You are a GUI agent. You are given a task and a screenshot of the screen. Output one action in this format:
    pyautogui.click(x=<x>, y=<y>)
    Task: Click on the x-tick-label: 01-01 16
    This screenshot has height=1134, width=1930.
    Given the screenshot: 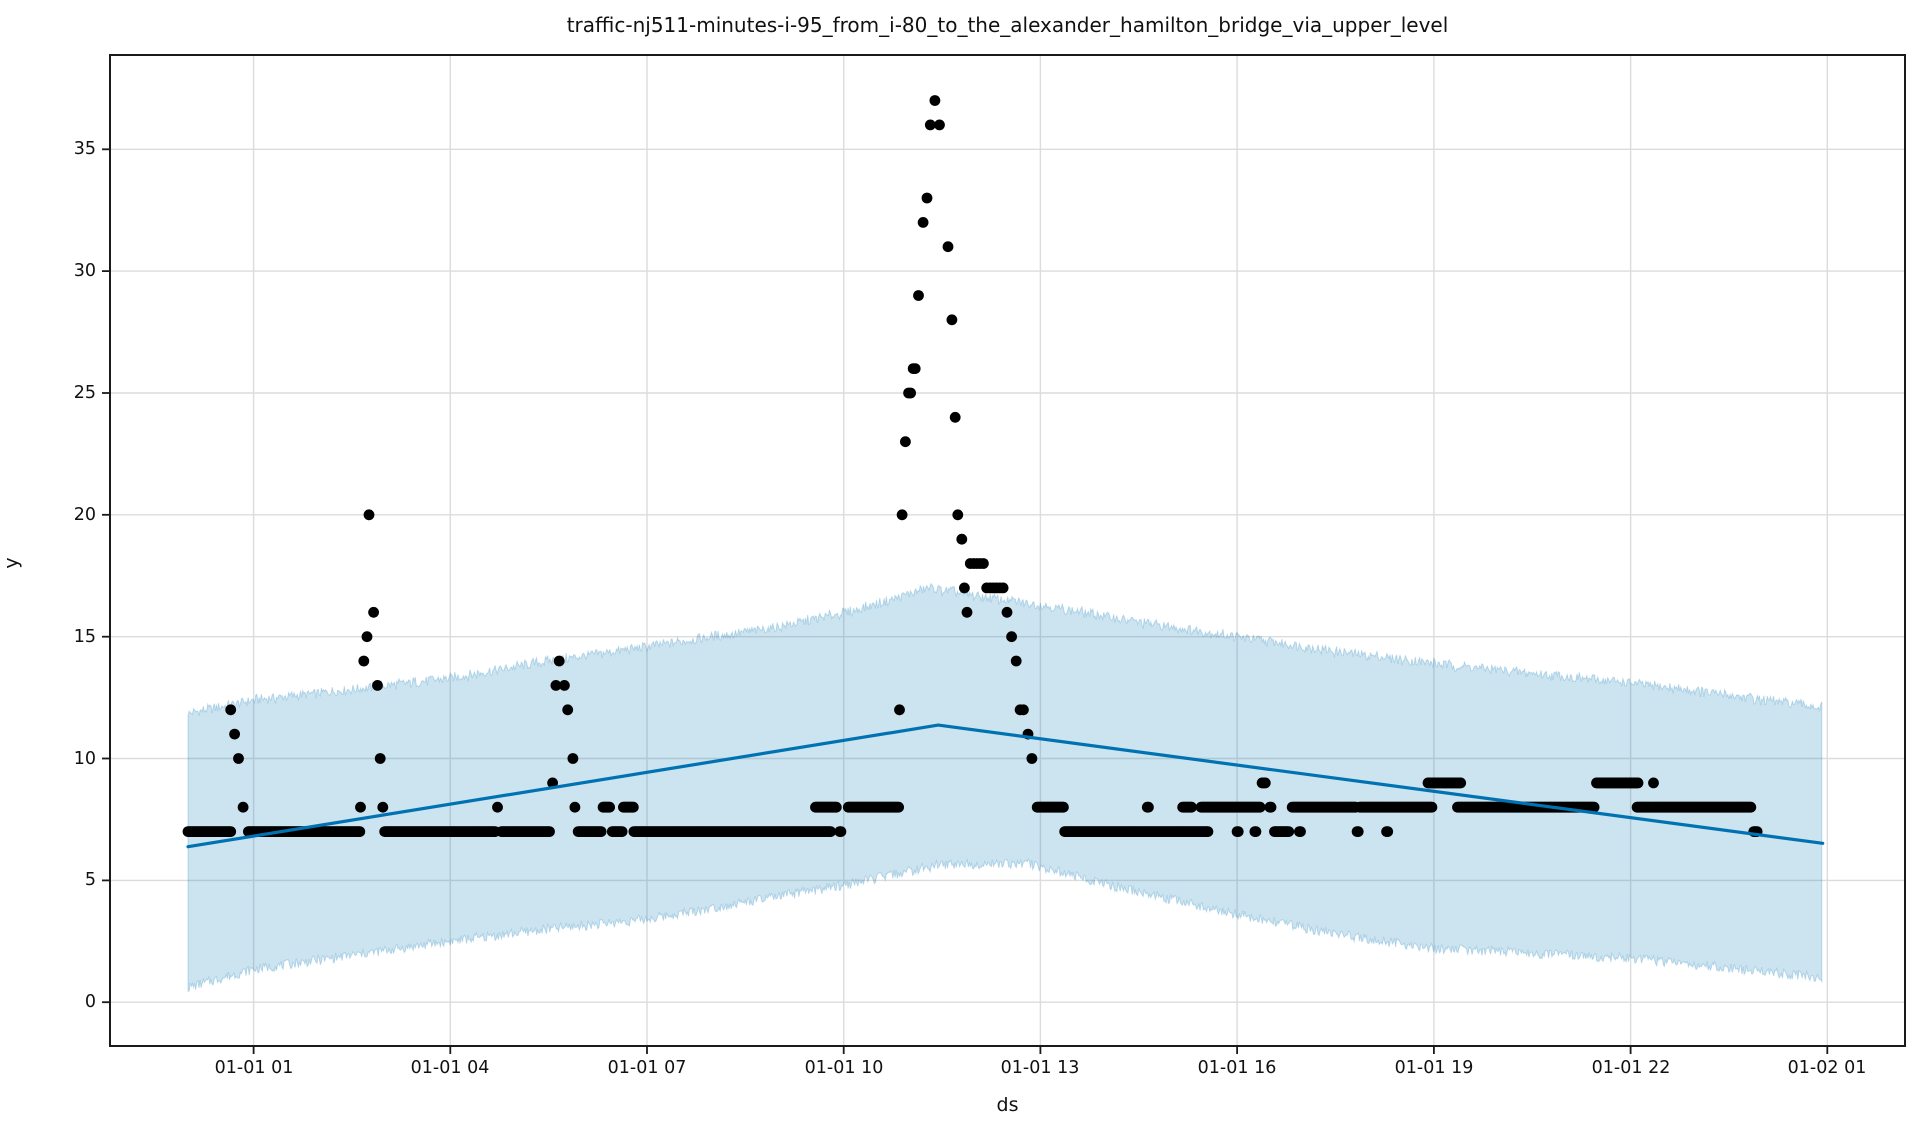 What is the action you would take?
    pyautogui.click(x=1237, y=1068)
    